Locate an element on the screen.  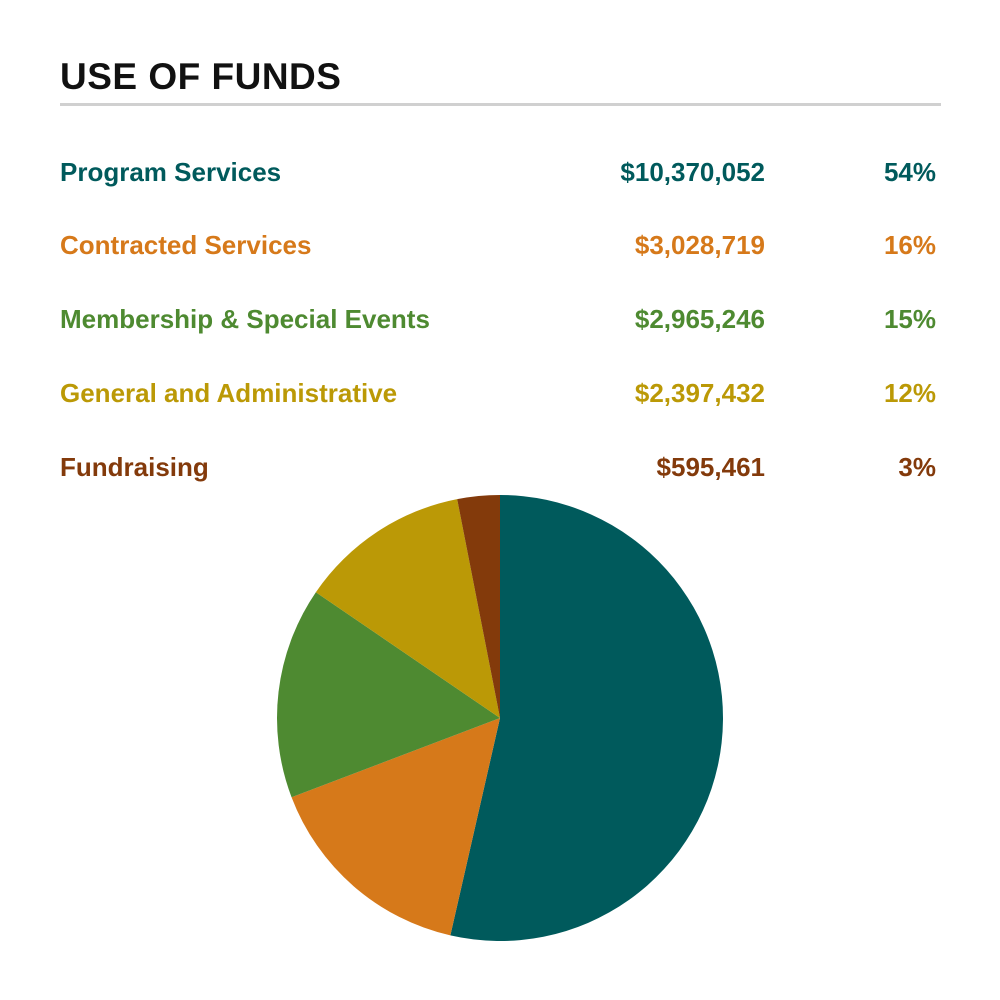
legend-label: Contracted Services is located at coordinates (186, 245).